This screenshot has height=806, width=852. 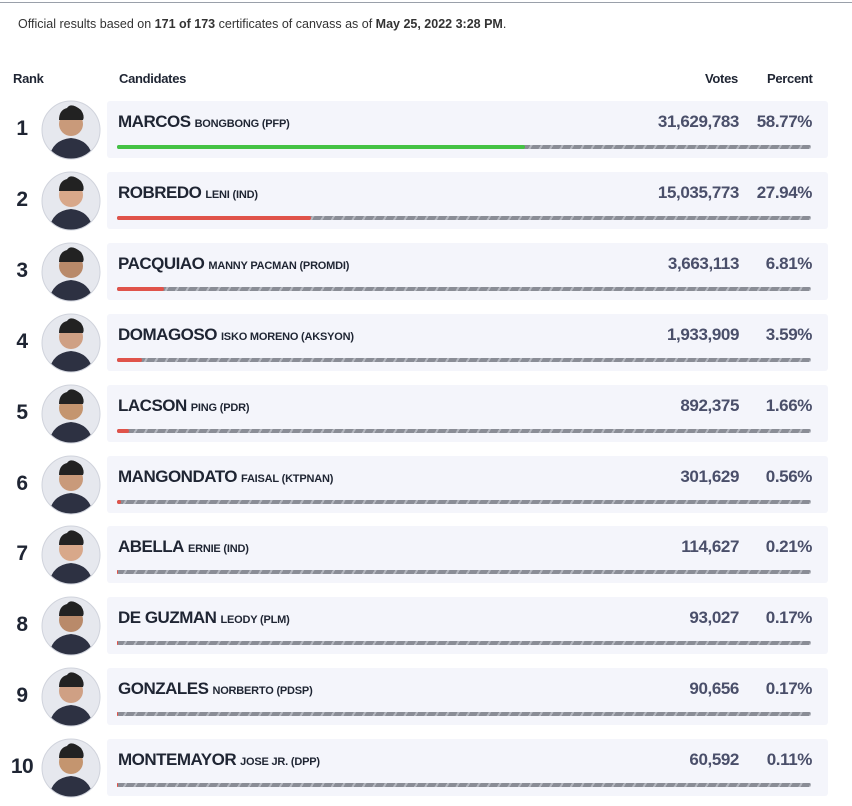 What do you see at coordinates (167, 334) in the screenshot?
I see `surname: DOMAGOSO` at bounding box center [167, 334].